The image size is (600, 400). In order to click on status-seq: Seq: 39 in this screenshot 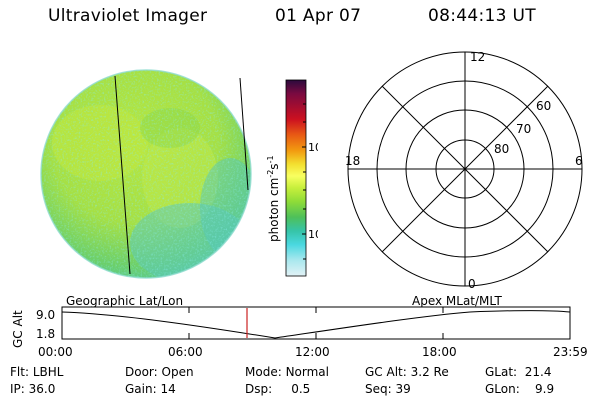, I will do `click(388, 389)`.